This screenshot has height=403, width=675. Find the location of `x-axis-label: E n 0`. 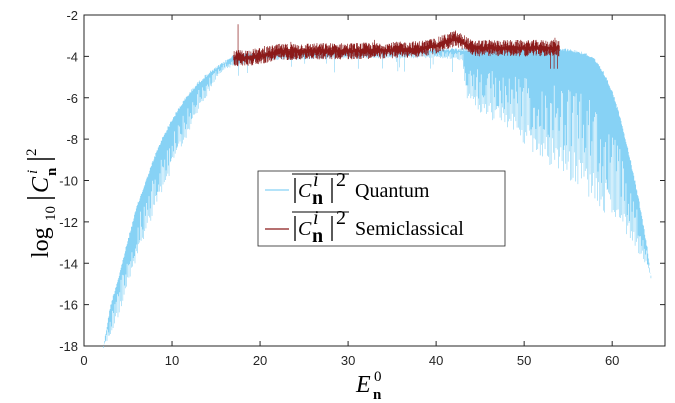

x-axis-label: E n 0 is located at coordinates (368, 386).